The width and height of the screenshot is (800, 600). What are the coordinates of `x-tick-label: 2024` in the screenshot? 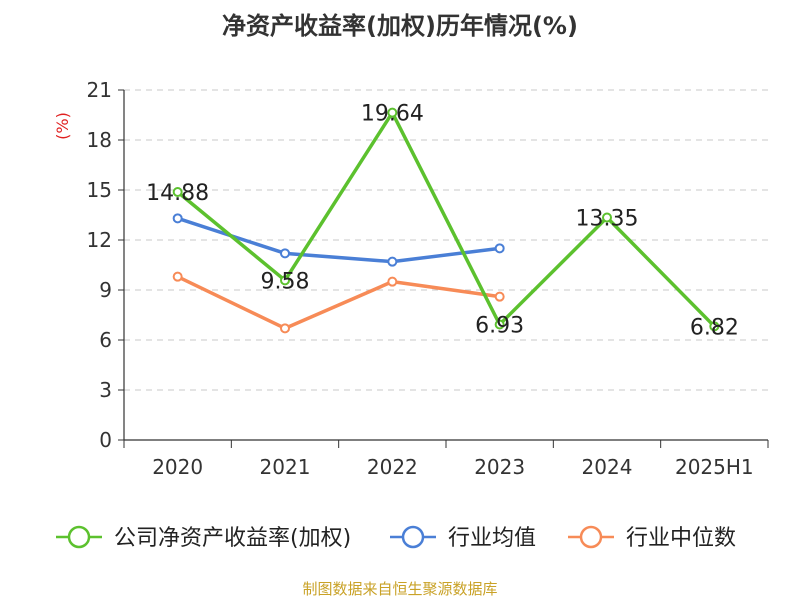 It's located at (607, 467).